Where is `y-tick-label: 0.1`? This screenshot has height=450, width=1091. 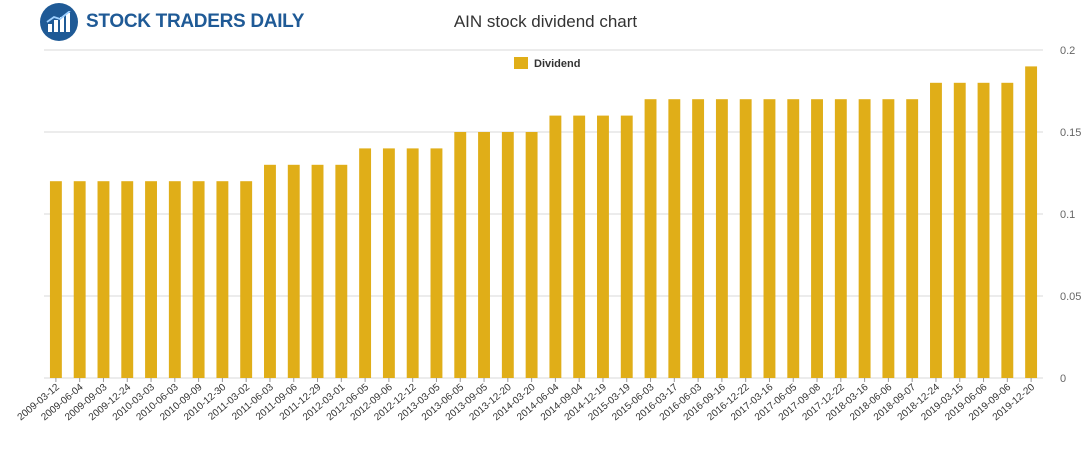 y-tick-label: 0.1 is located at coordinates (1067, 215).